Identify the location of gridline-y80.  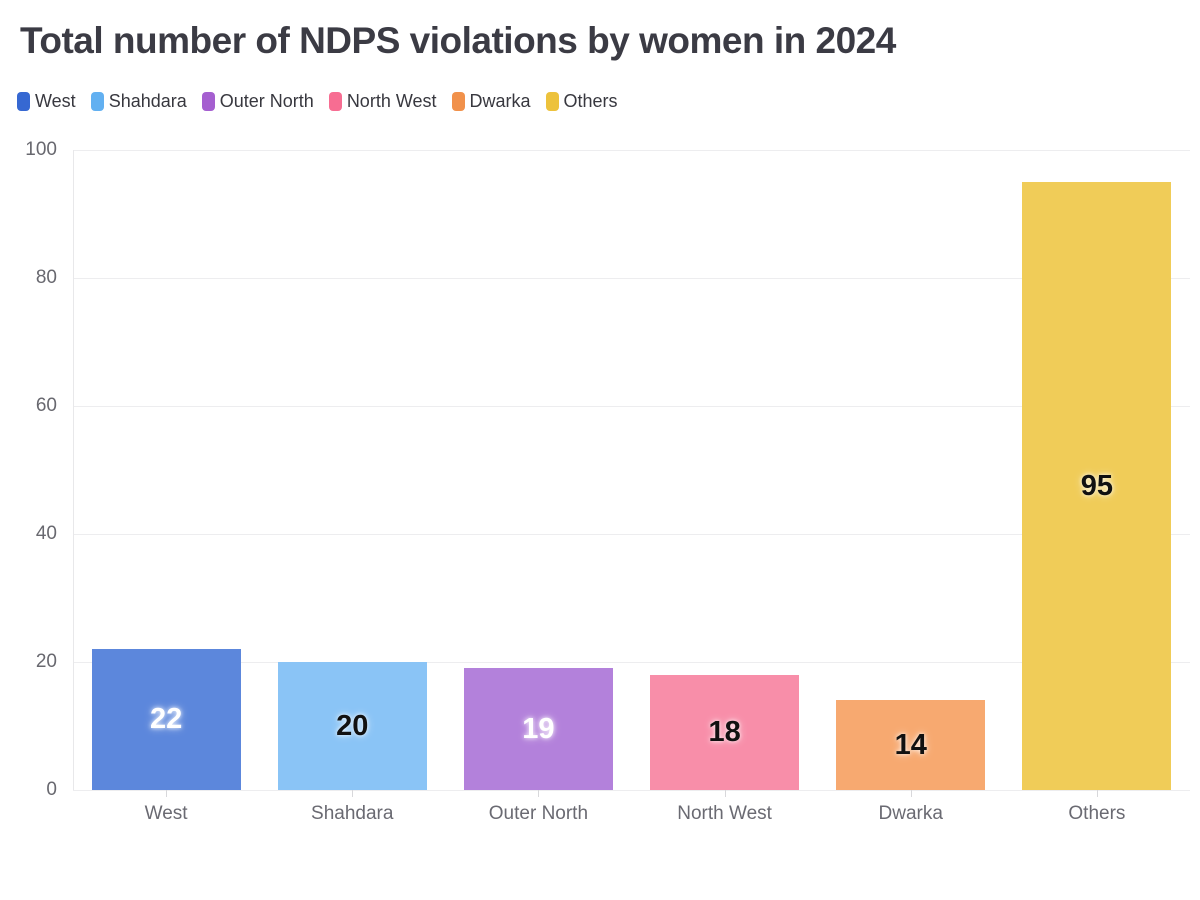
(631, 278).